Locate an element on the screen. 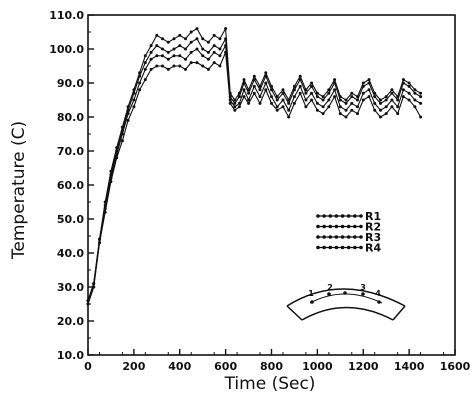 This screenshot has height=399, width=470. x-tick-label: 1000 is located at coordinates (317, 366).